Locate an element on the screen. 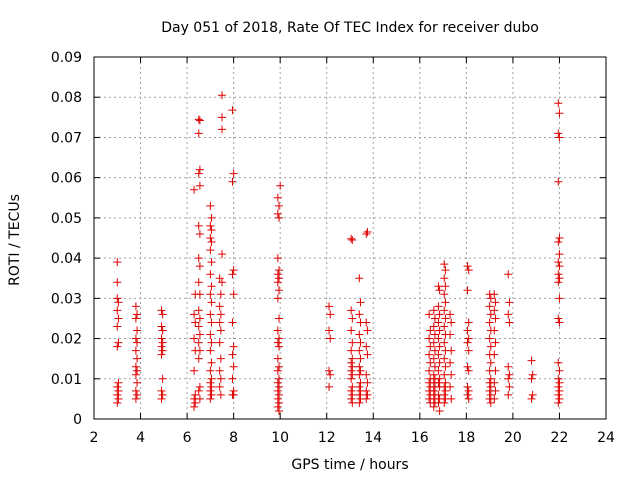 This screenshot has height=480, width=640. x-tick-label: 12 is located at coordinates (327, 438).